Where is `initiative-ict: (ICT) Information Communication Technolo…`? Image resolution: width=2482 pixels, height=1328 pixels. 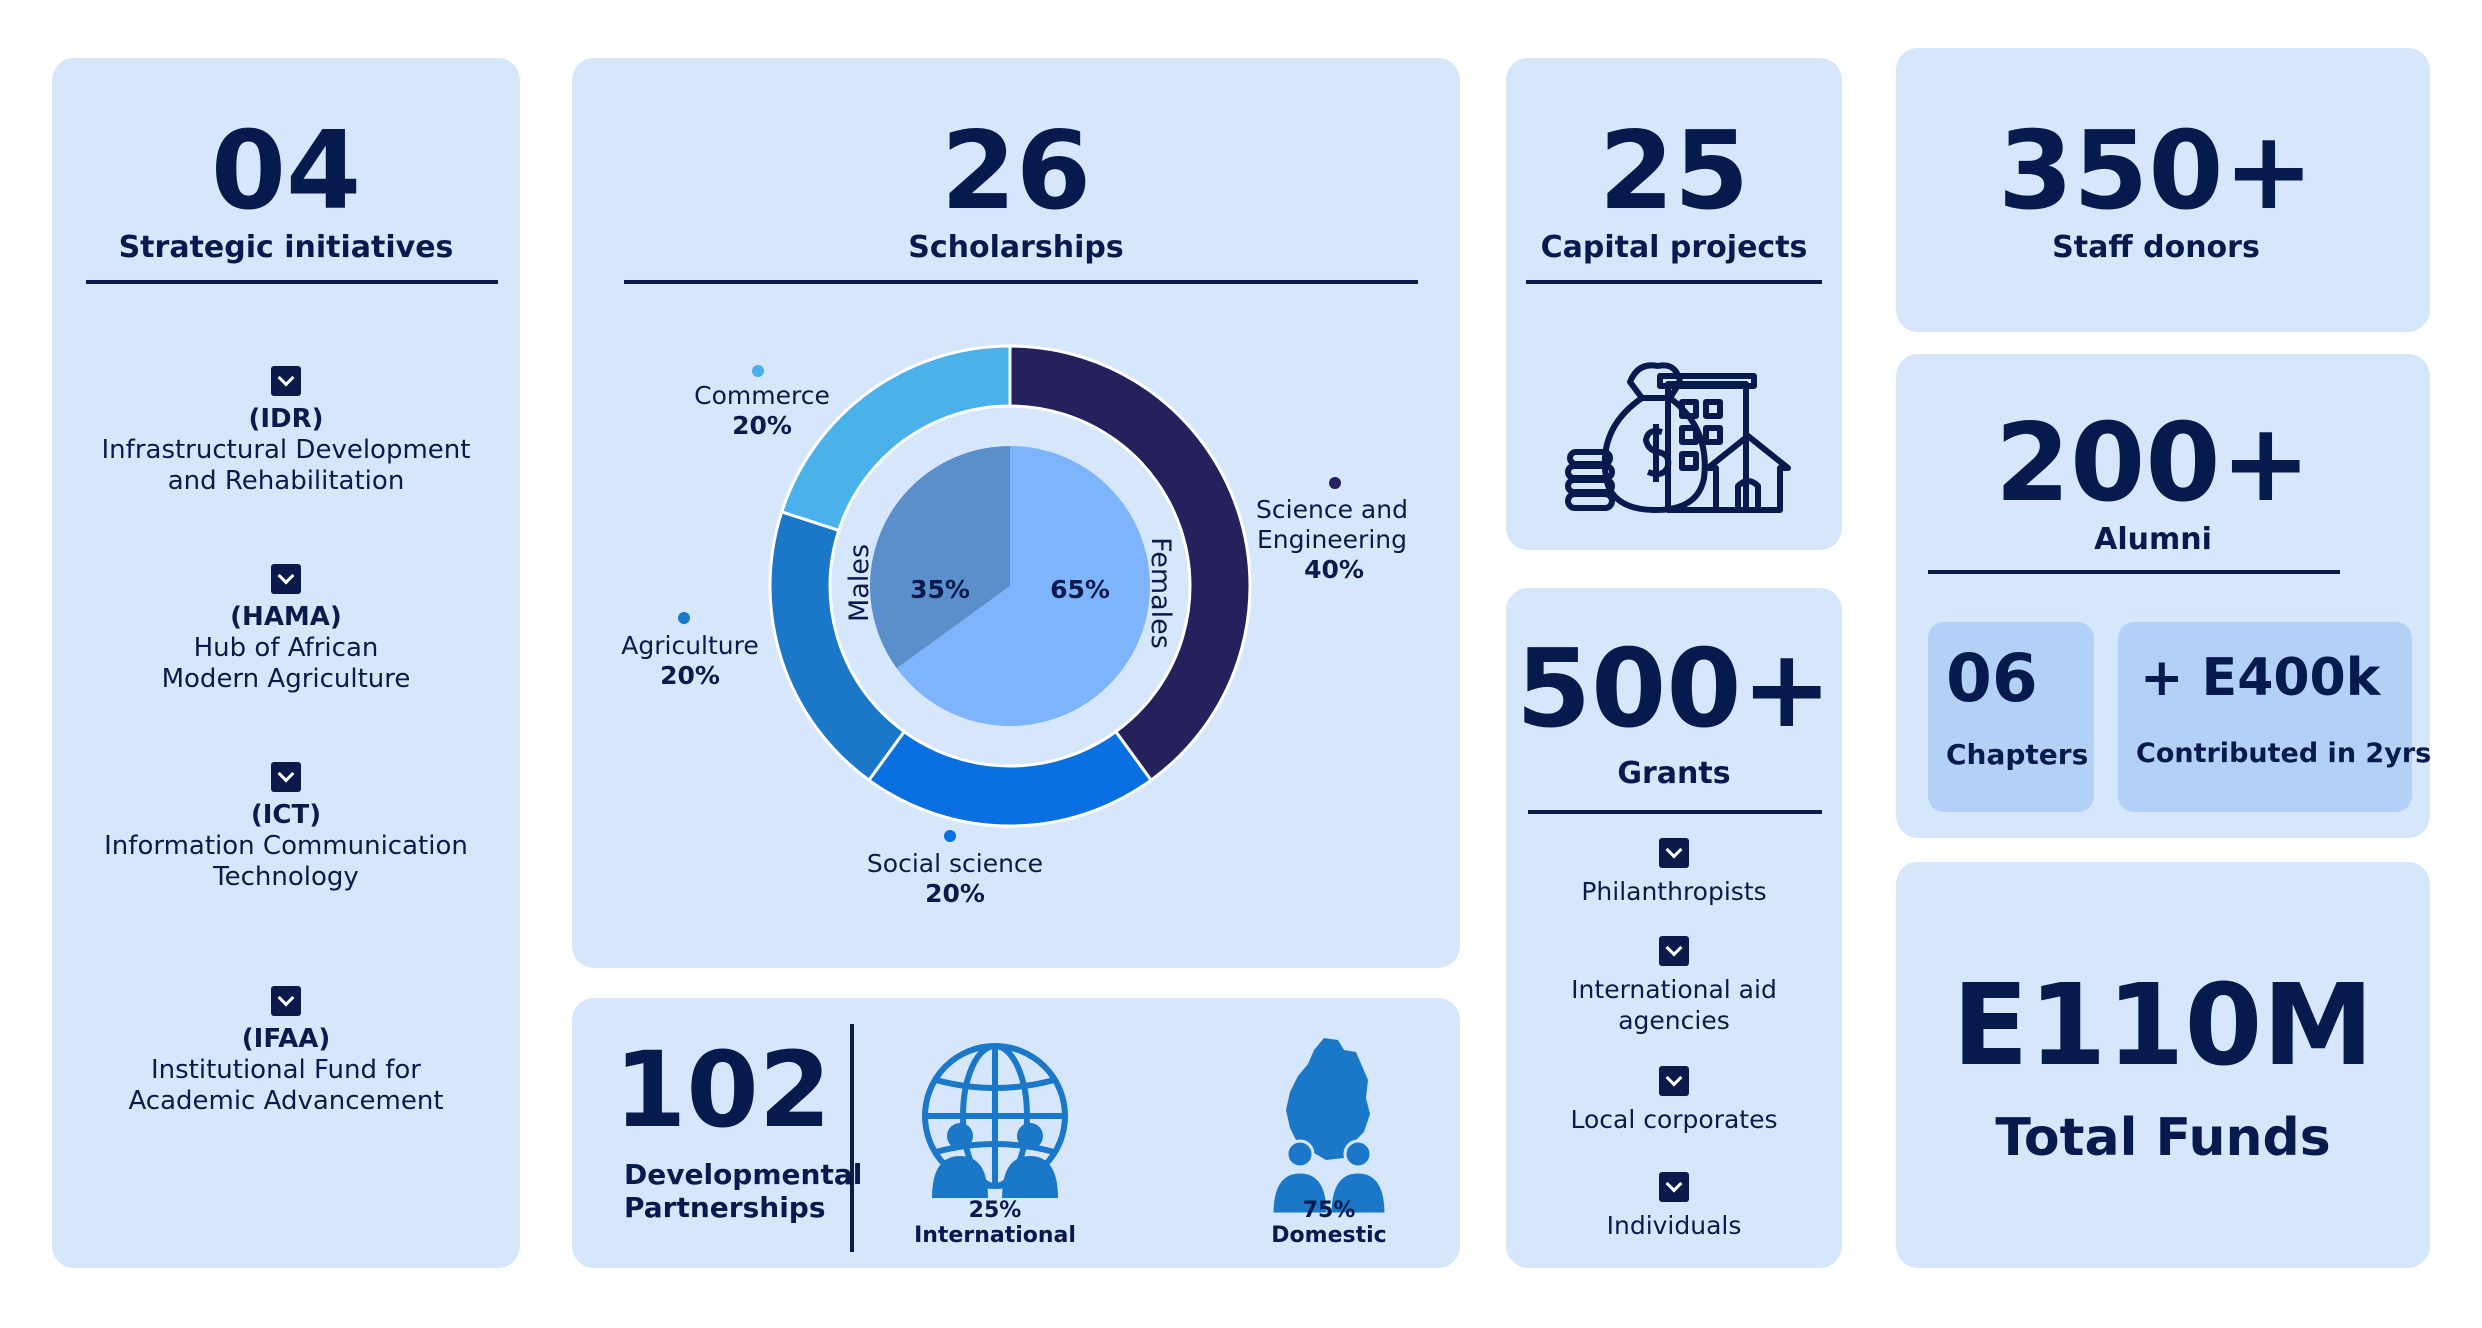
initiative-ict: (ICT) Information Communication Technolo… is located at coordinates (286, 827).